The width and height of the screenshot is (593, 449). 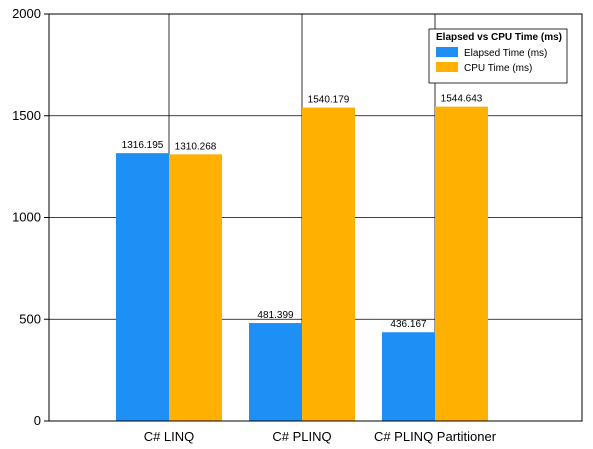 What do you see at coordinates (26, 115) in the screenshot?
I see `y-tick-label: 1500` at bounding box center [26, 115].